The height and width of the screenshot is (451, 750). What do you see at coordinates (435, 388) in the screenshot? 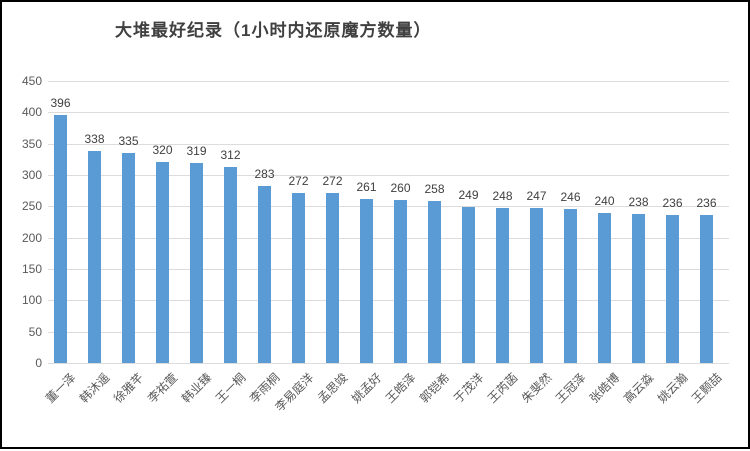
I see `x-axis-label: 郭铠希` at bounding box center [435, 388].